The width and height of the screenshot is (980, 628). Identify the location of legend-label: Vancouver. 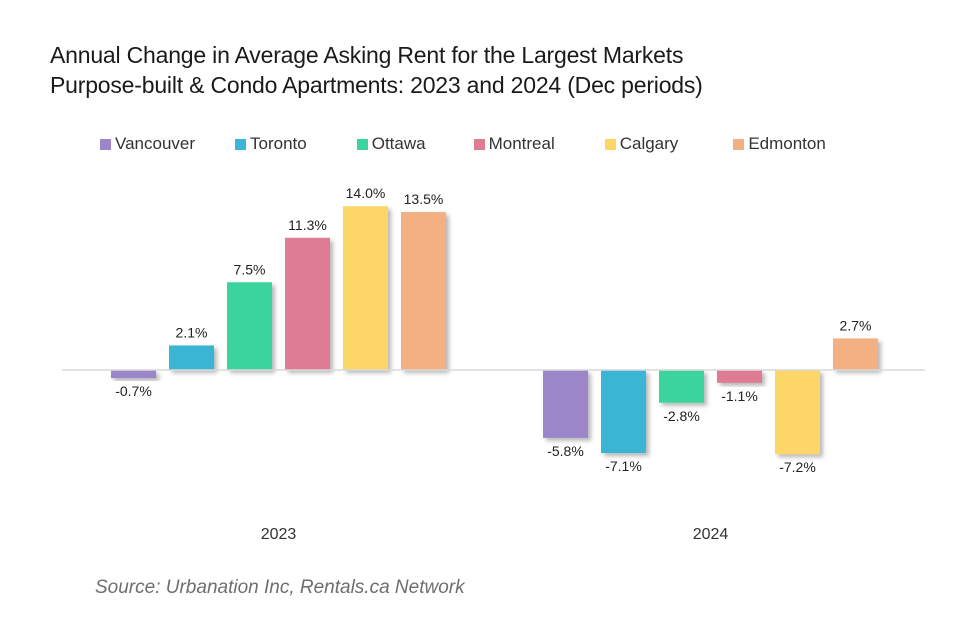
(155, 143).